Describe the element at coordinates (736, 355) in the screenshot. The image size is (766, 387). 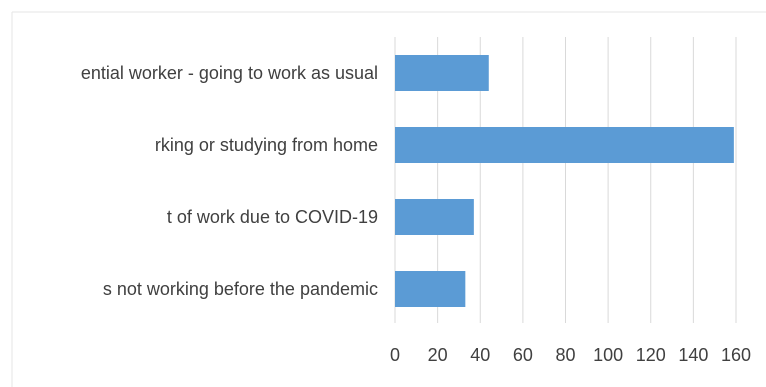
I see `x-tick-label: 160` at that location.